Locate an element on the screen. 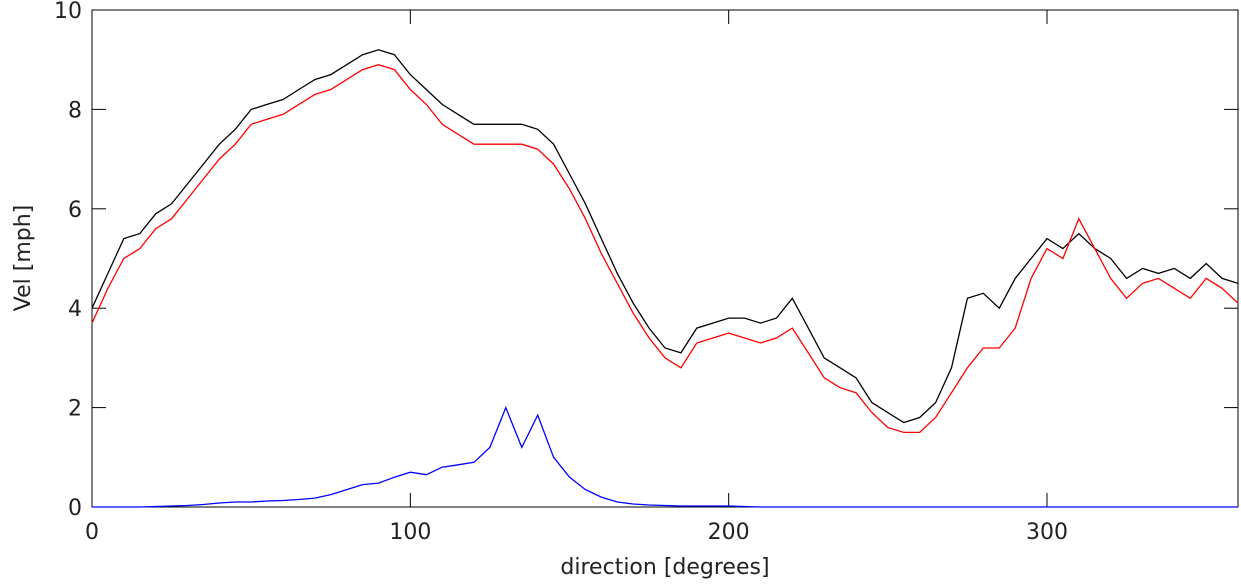 The width and height of the screenshot is (1241, 584). y-tick-label: 2 is located at coordinates (75, 409).